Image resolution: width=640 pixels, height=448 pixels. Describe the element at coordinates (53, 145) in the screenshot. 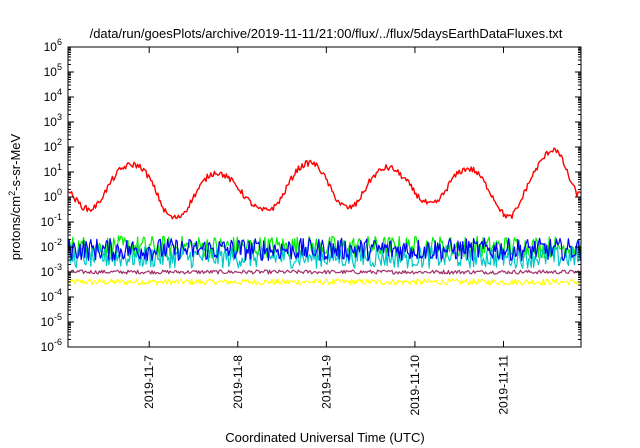

I see `y-tick-label: 10²` at that location.